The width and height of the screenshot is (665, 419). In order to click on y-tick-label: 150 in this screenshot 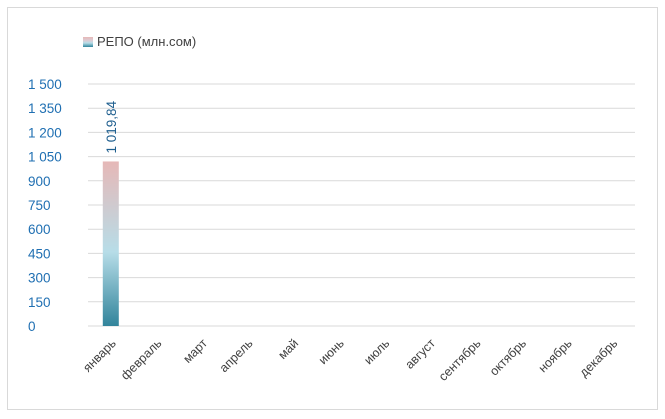, I will do `click(39, 302)`.